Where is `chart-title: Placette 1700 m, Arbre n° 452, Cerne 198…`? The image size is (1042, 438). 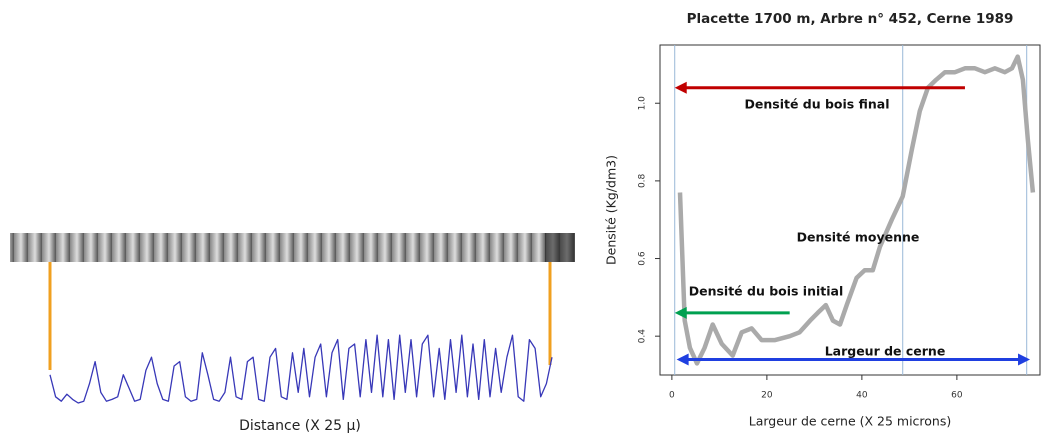
chart-title: Placette 1700 m, Arbre n° 452, Cerne 198… is located at coordinates (850, 19).